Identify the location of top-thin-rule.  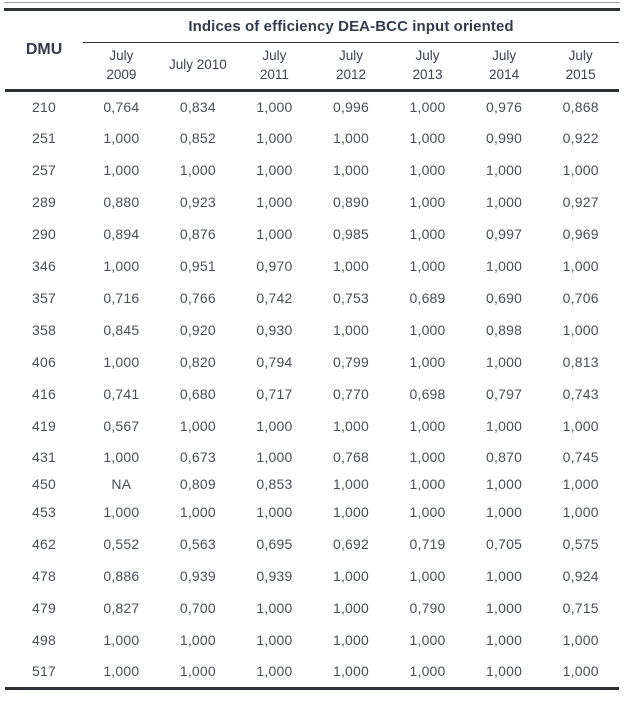
(312, 2).